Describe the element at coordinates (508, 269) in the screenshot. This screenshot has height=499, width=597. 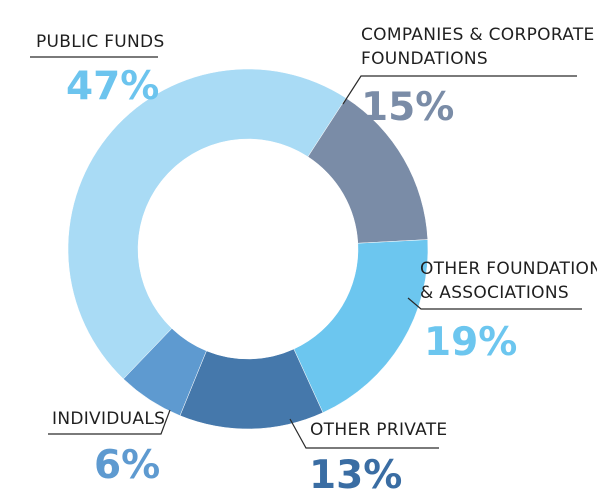
I see `label-other-foundations-line1: OTHER FOUNDATIONS` at that location.